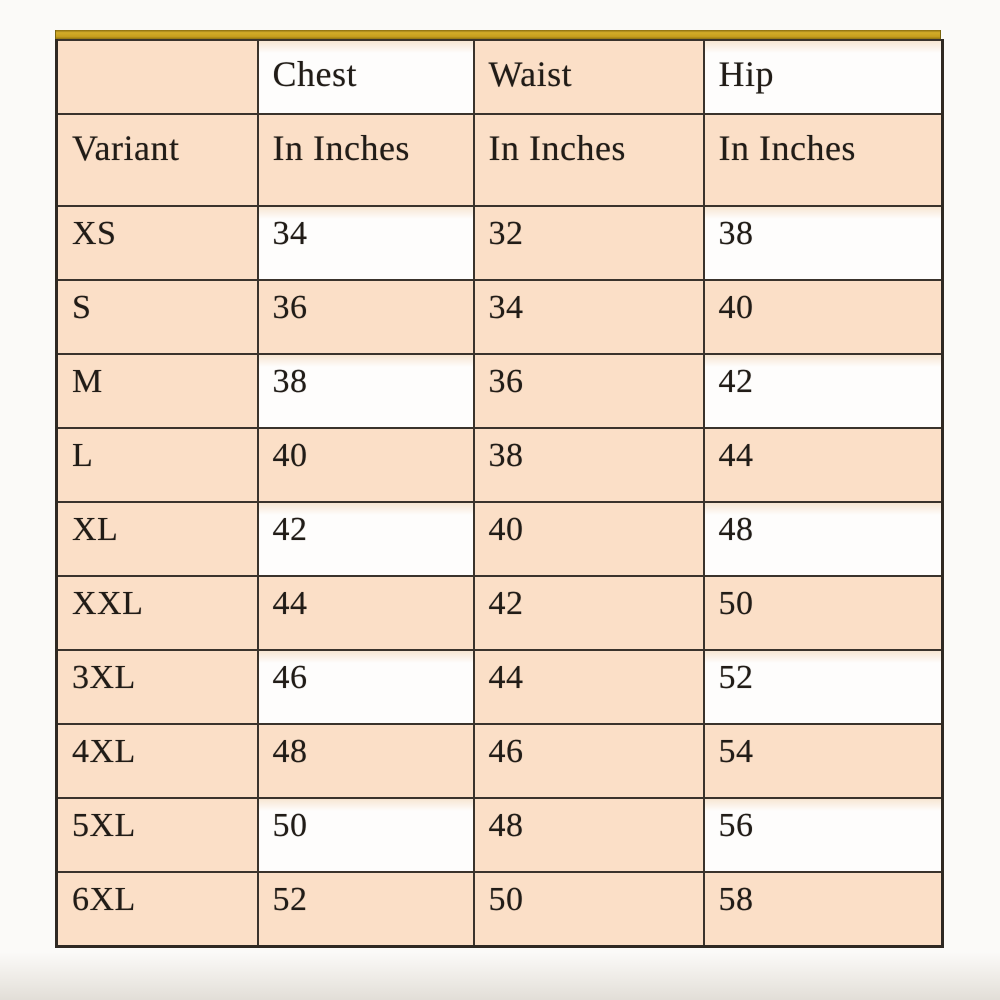 Image resolution: width=1000 pixels, height=1000 pixels. What do you see at coordinates (588, 835) in the screenshot?
I see `waist-cell: 48` at bounding box center [588, 835].